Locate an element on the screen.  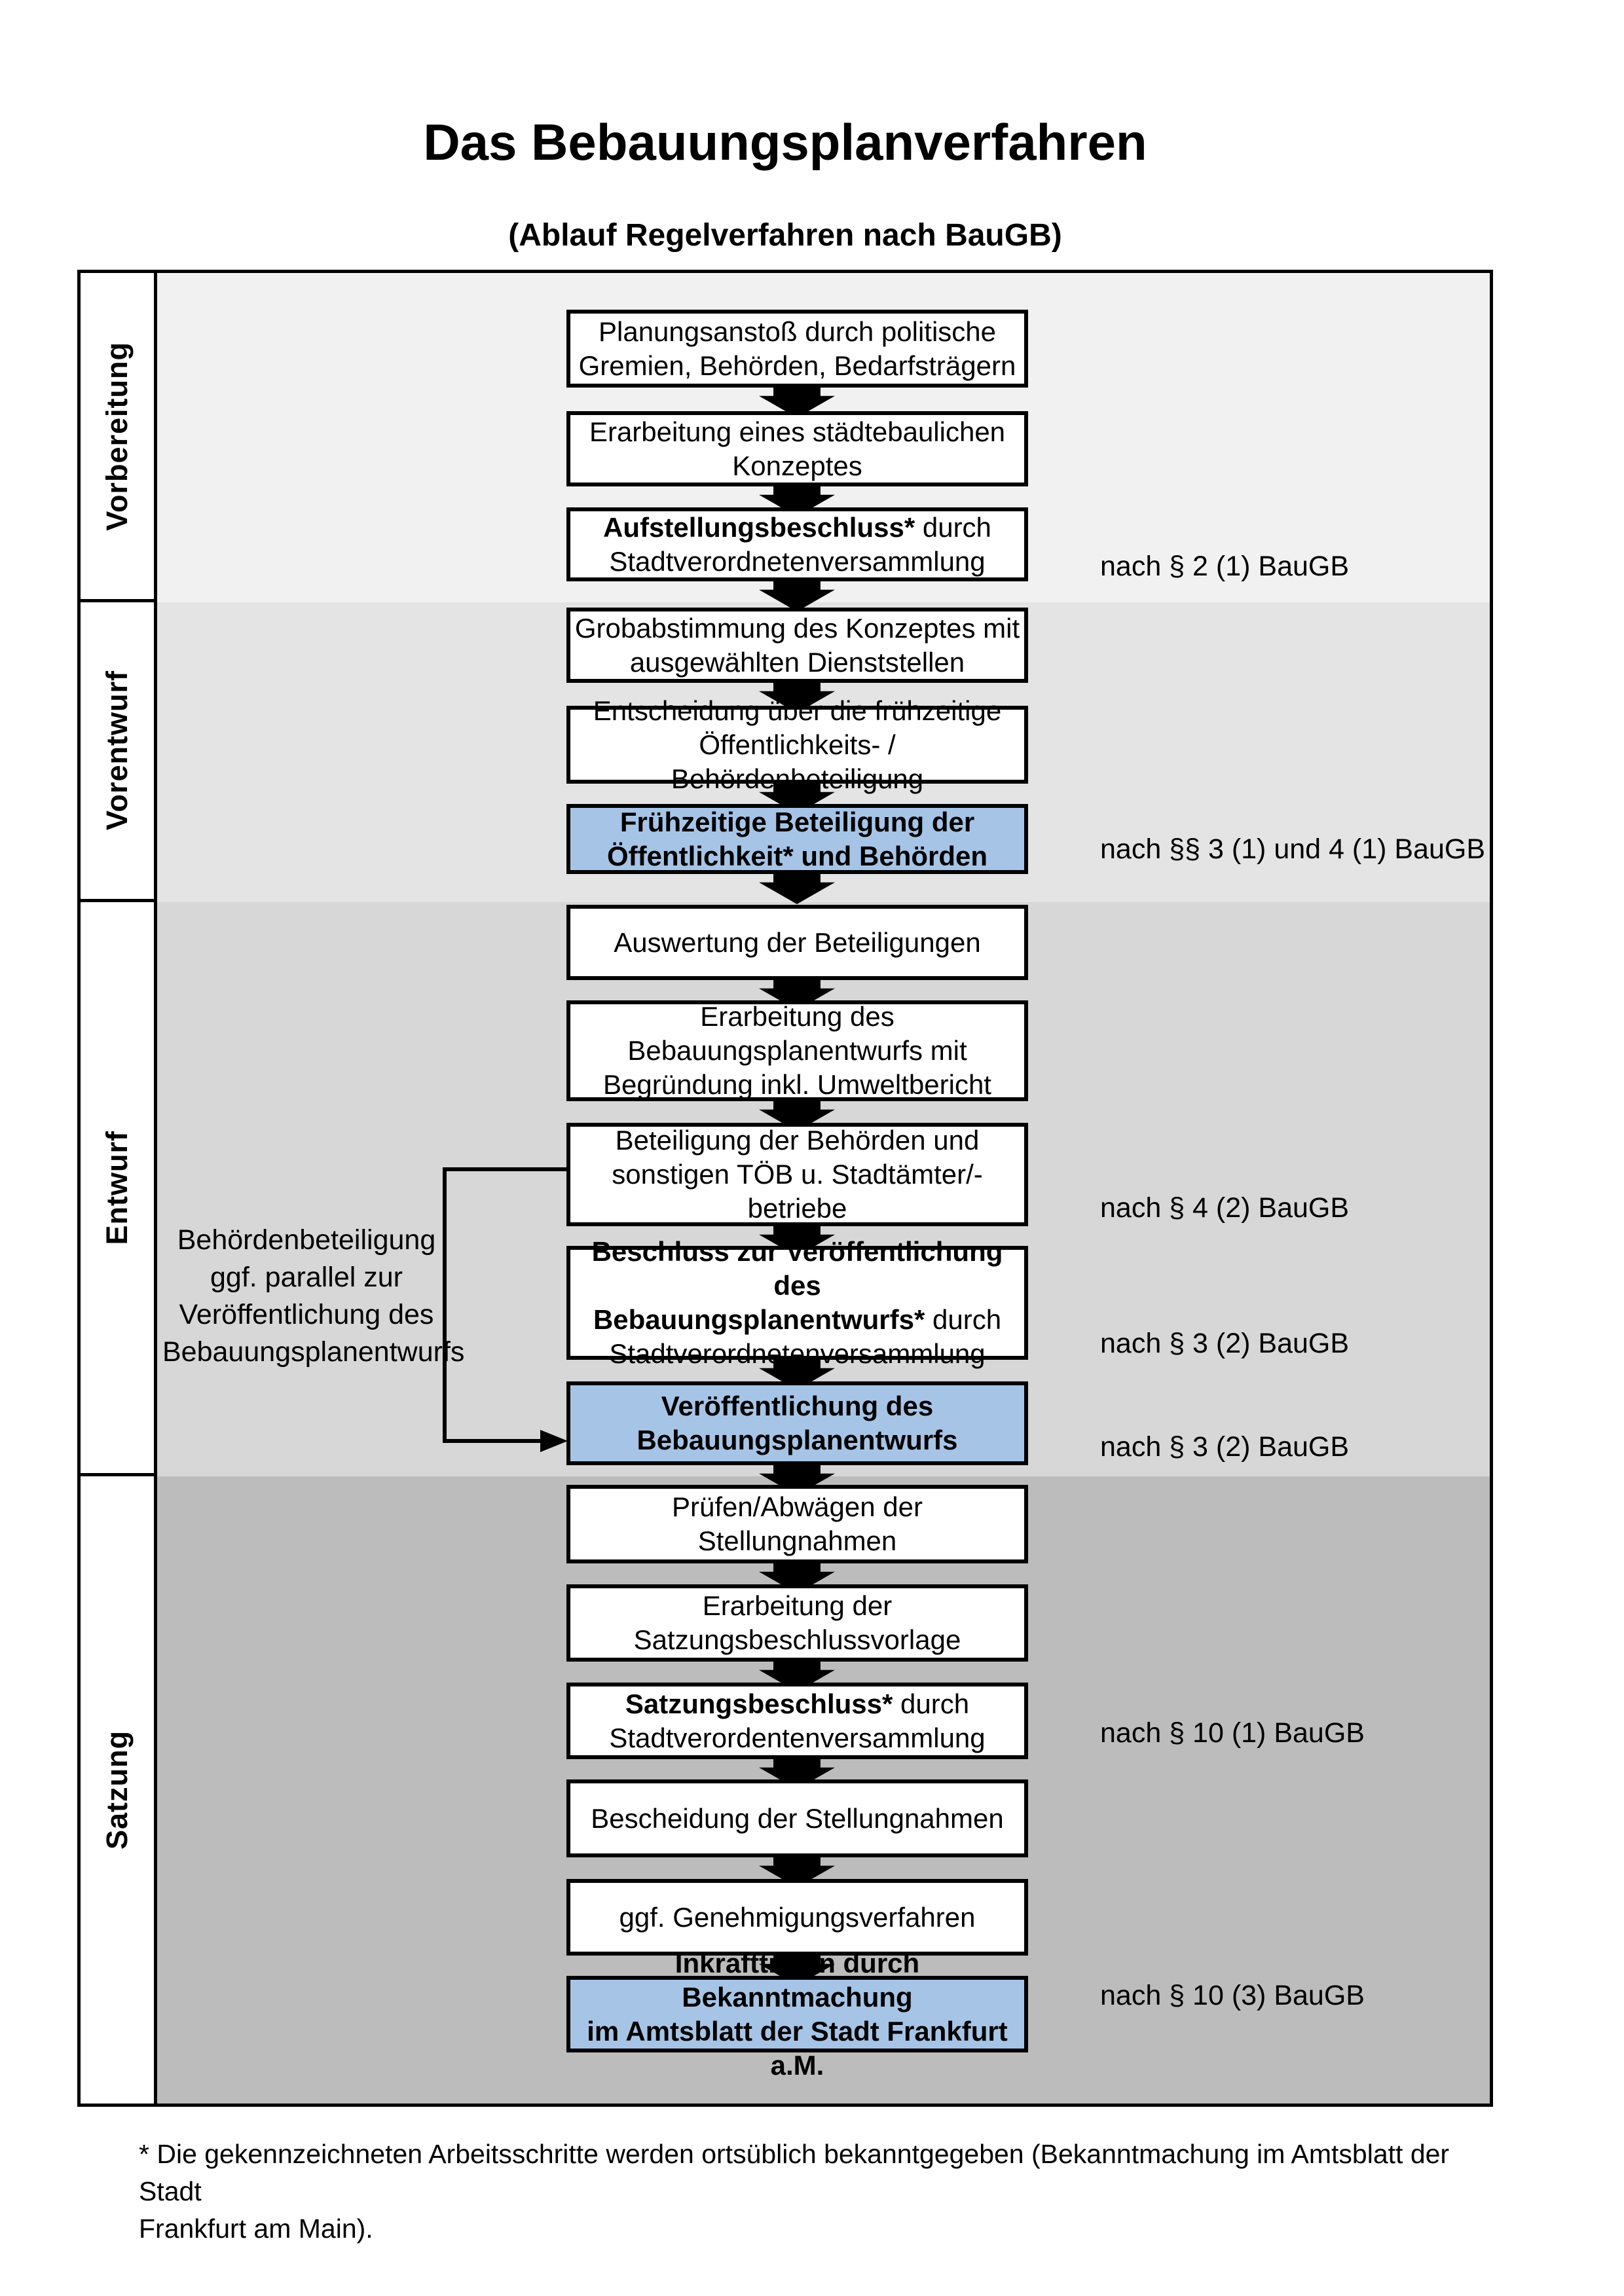
flow-box-line: Bebauungsplanentwurfs* durch is located at coordinates (797, 1320).